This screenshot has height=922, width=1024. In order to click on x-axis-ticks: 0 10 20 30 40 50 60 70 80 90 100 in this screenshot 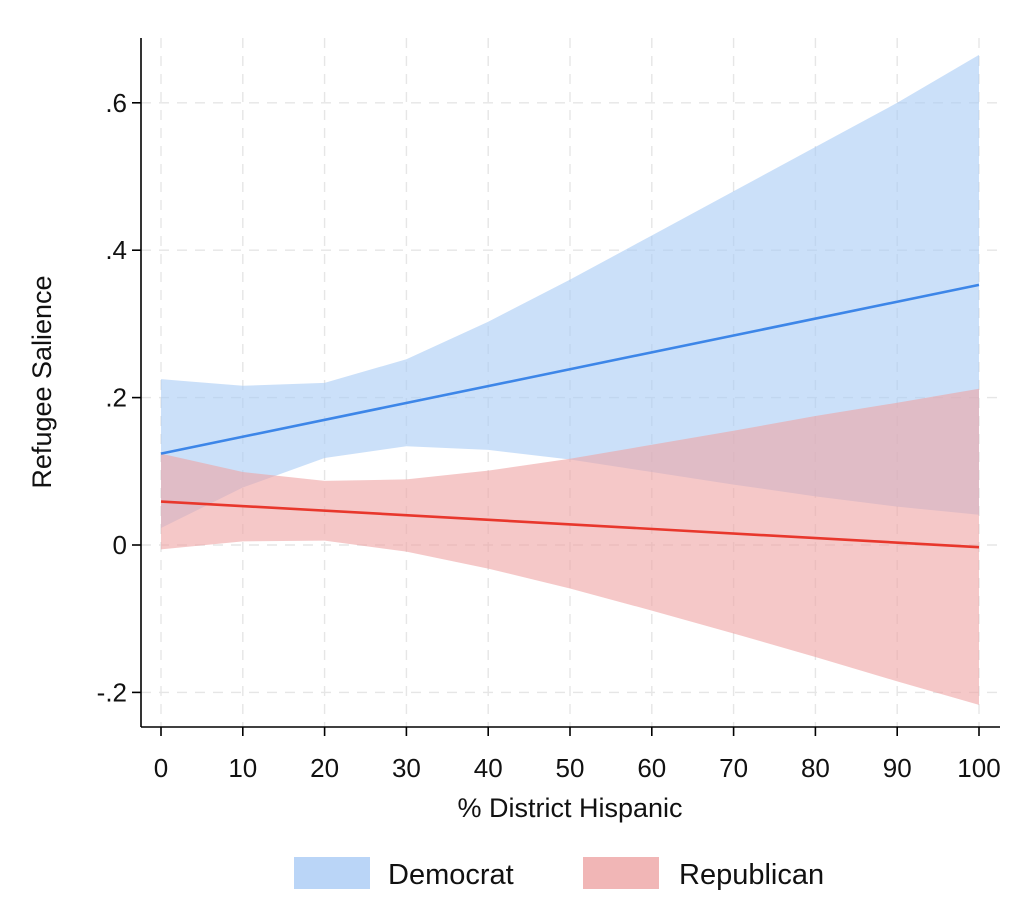, I will do `click(577, 755)`.